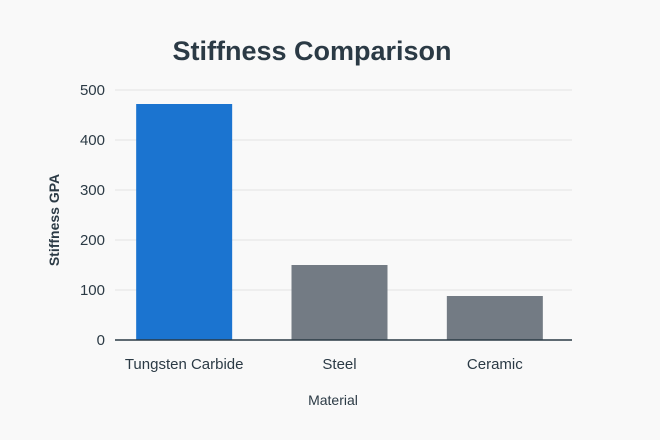 The image size is (660, 440). Describe the element at coordinates (92, 190) in the screenshot. I see `y-tick-label: 300` at that location.